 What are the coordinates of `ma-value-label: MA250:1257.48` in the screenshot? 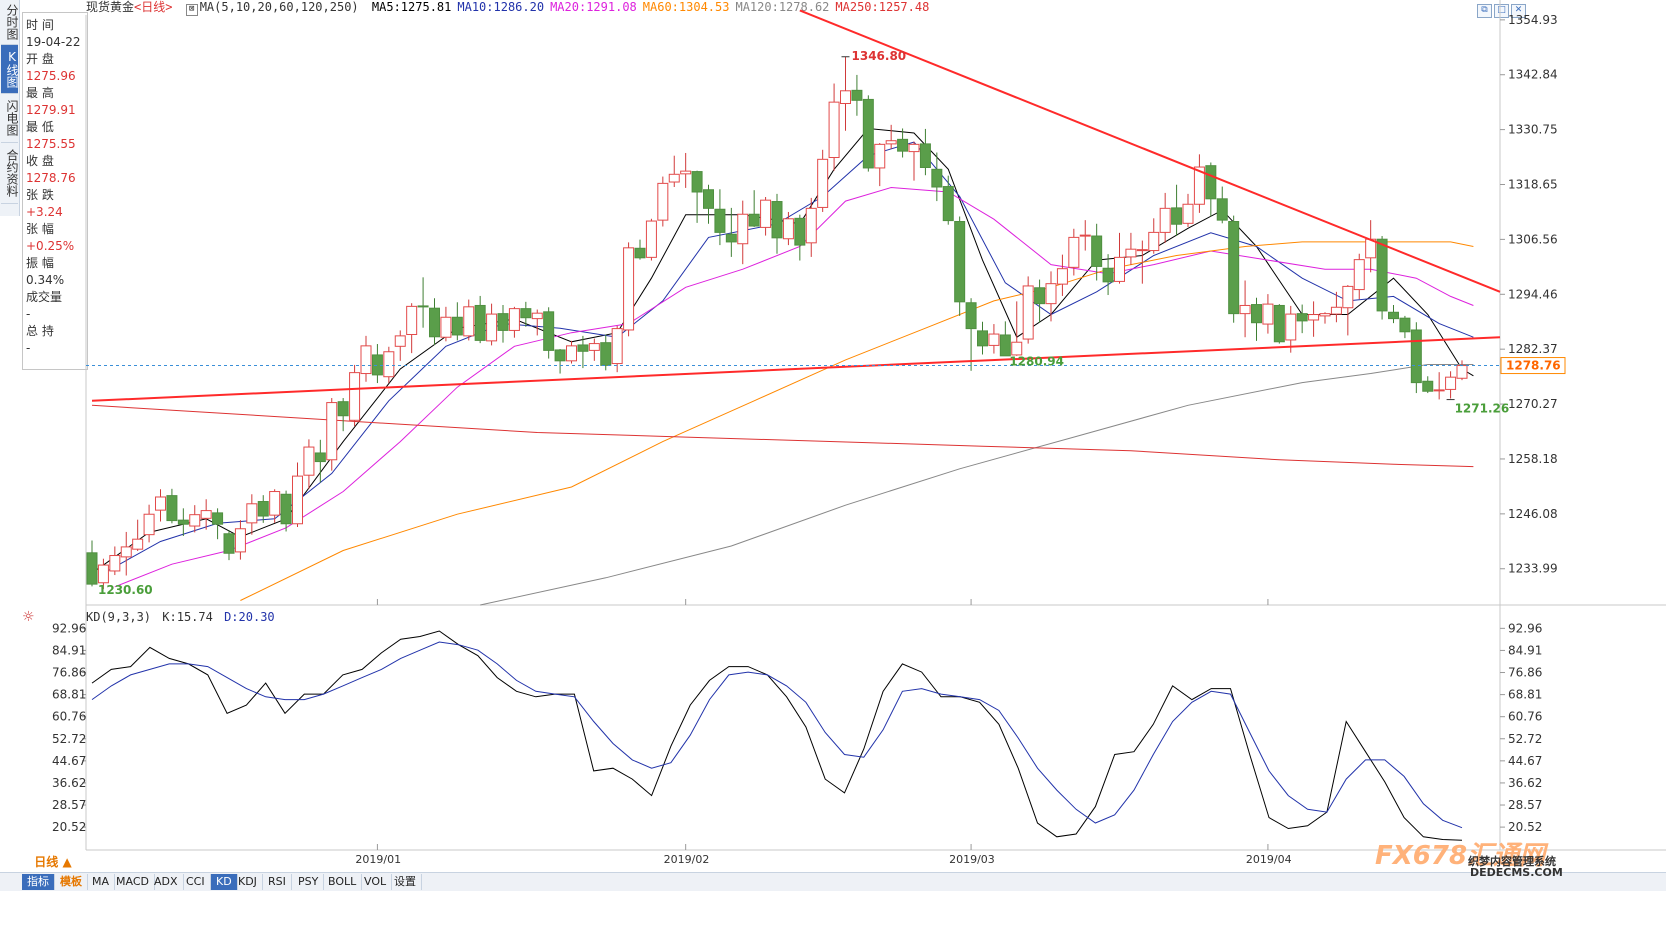 It's located at (882, 7).